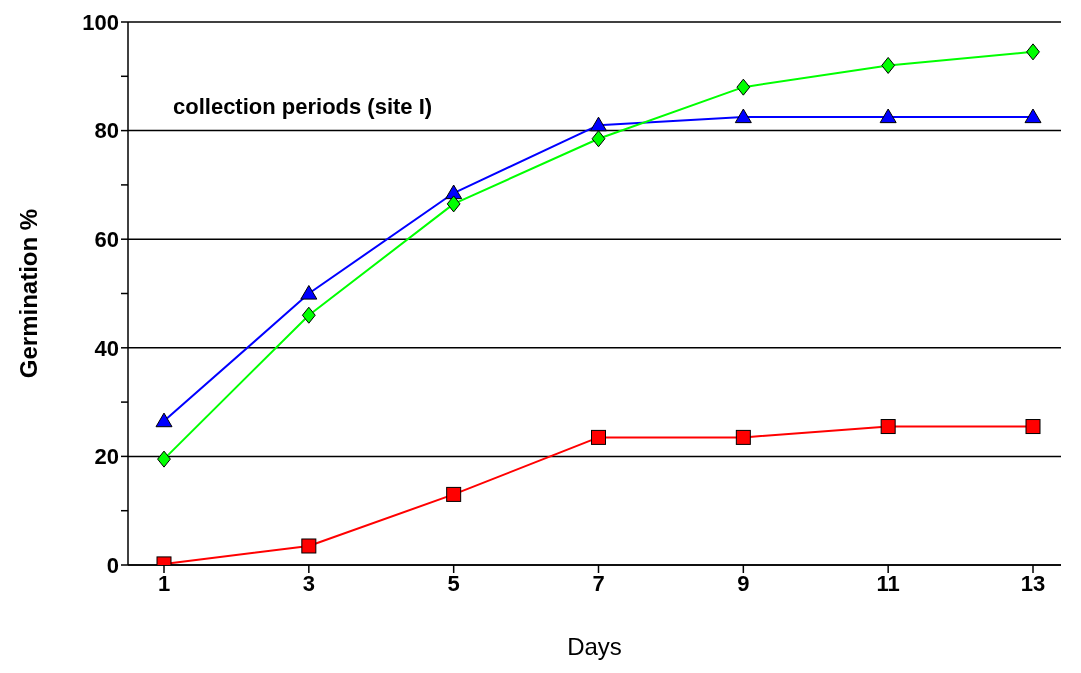 The height and width of the screenshot is (673, 1081). What do you see at coordinates (594, 646) in the screenshot?
I see `x-axis-title: Days` at bounding box center [594, 646].